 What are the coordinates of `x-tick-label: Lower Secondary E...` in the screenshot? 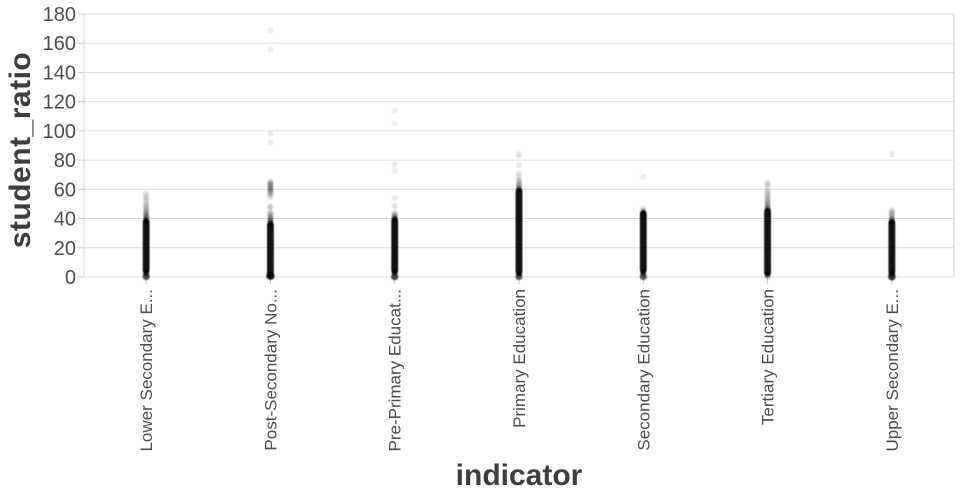 It's located at (146, 370).